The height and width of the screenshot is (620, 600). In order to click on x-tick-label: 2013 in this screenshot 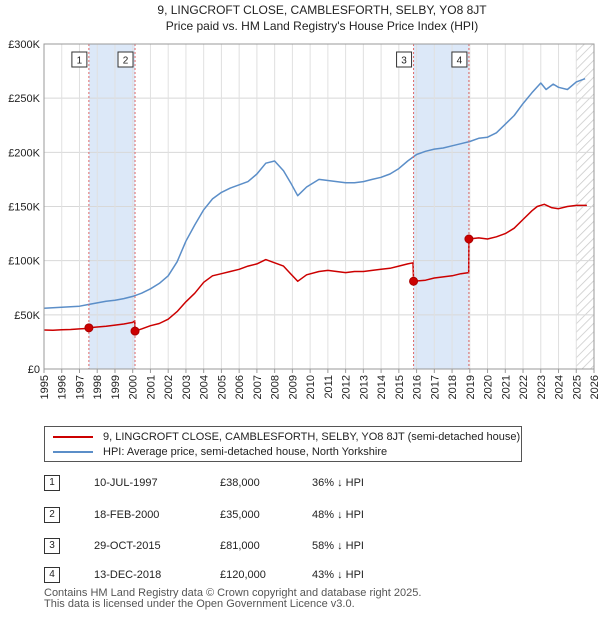, I will do `click(364, 387)`.